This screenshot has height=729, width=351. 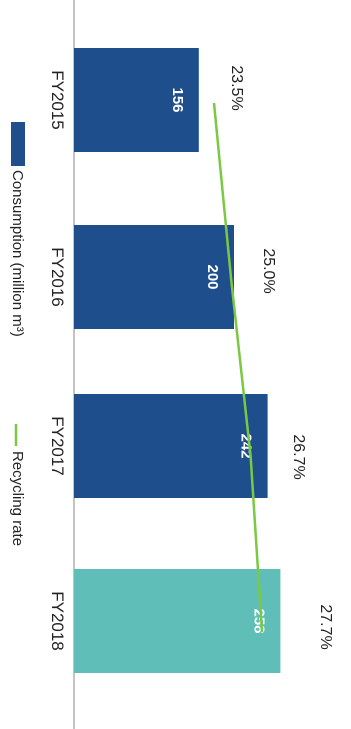 What do you see at coordinates (298, 456) in the screenshot?
I see `recycling-rate-label: 26.7%` at bounding box center [298, 456].